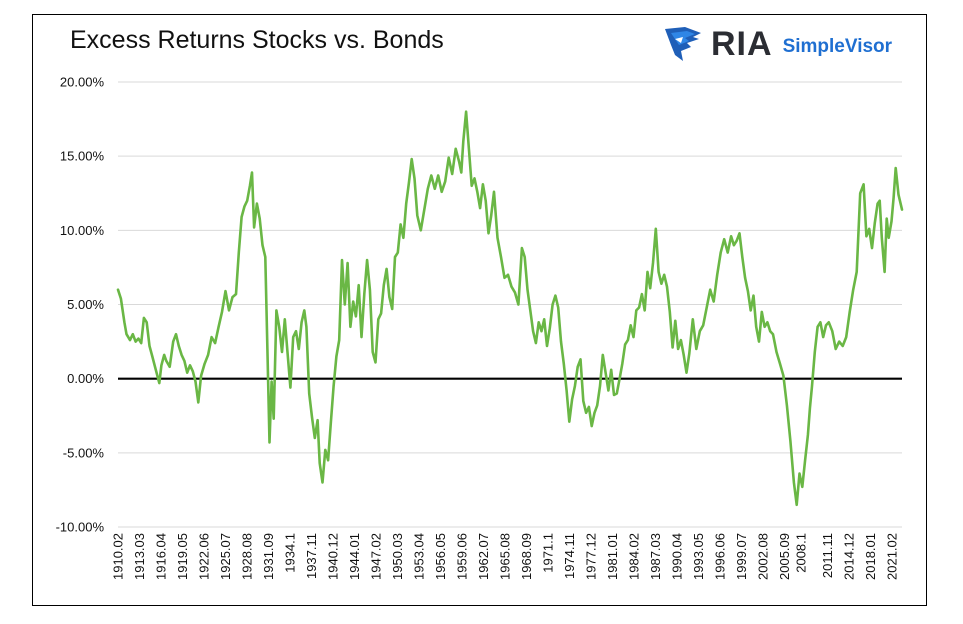 Image resolution: width=963 pixels, height=624 pixels. Describe the element at coordinates (182, 556) in the screenshot. I see `x-tick-label: 1919.05` at that location.